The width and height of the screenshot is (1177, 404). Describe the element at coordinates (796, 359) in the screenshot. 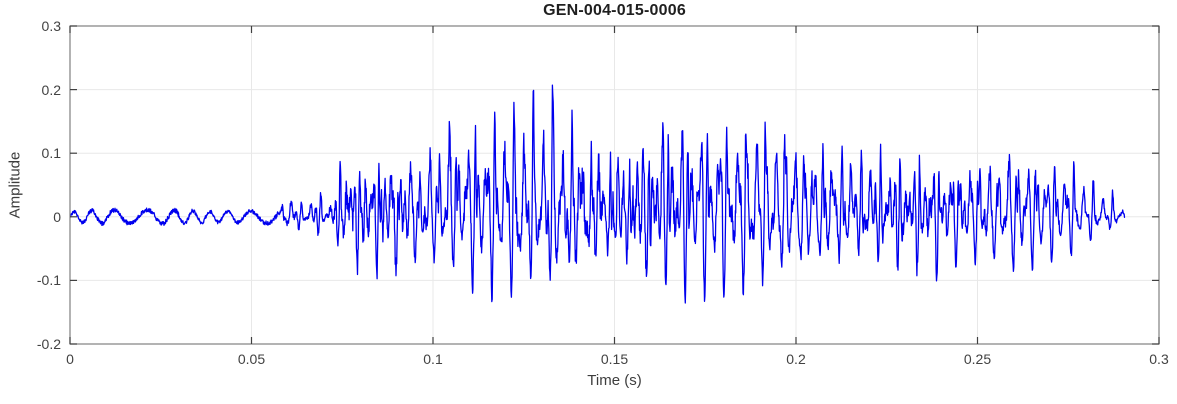

I see `x-tick-label: 0.2` at that location.